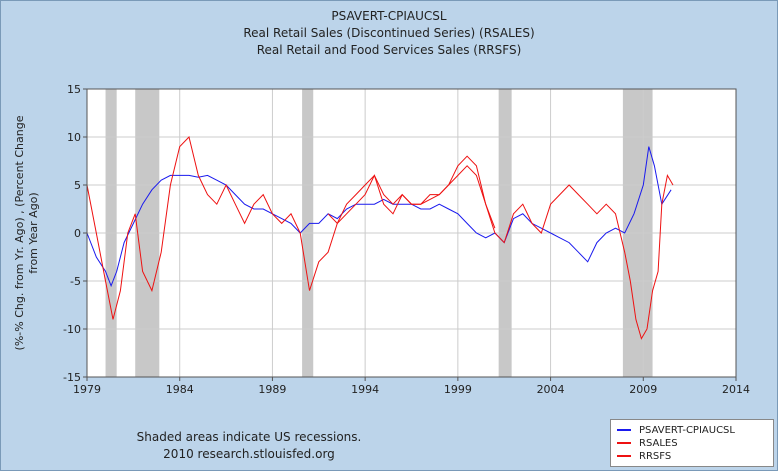  I want to click on x-tick-label: 1989, so click(272, 389).